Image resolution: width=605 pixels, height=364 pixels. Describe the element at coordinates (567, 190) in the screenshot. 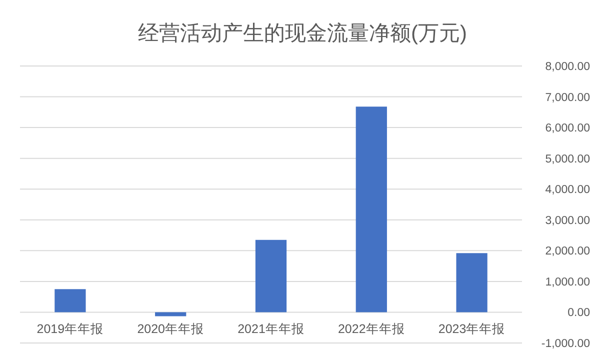

I see `y-tick-label: 4,000.00` at that location.